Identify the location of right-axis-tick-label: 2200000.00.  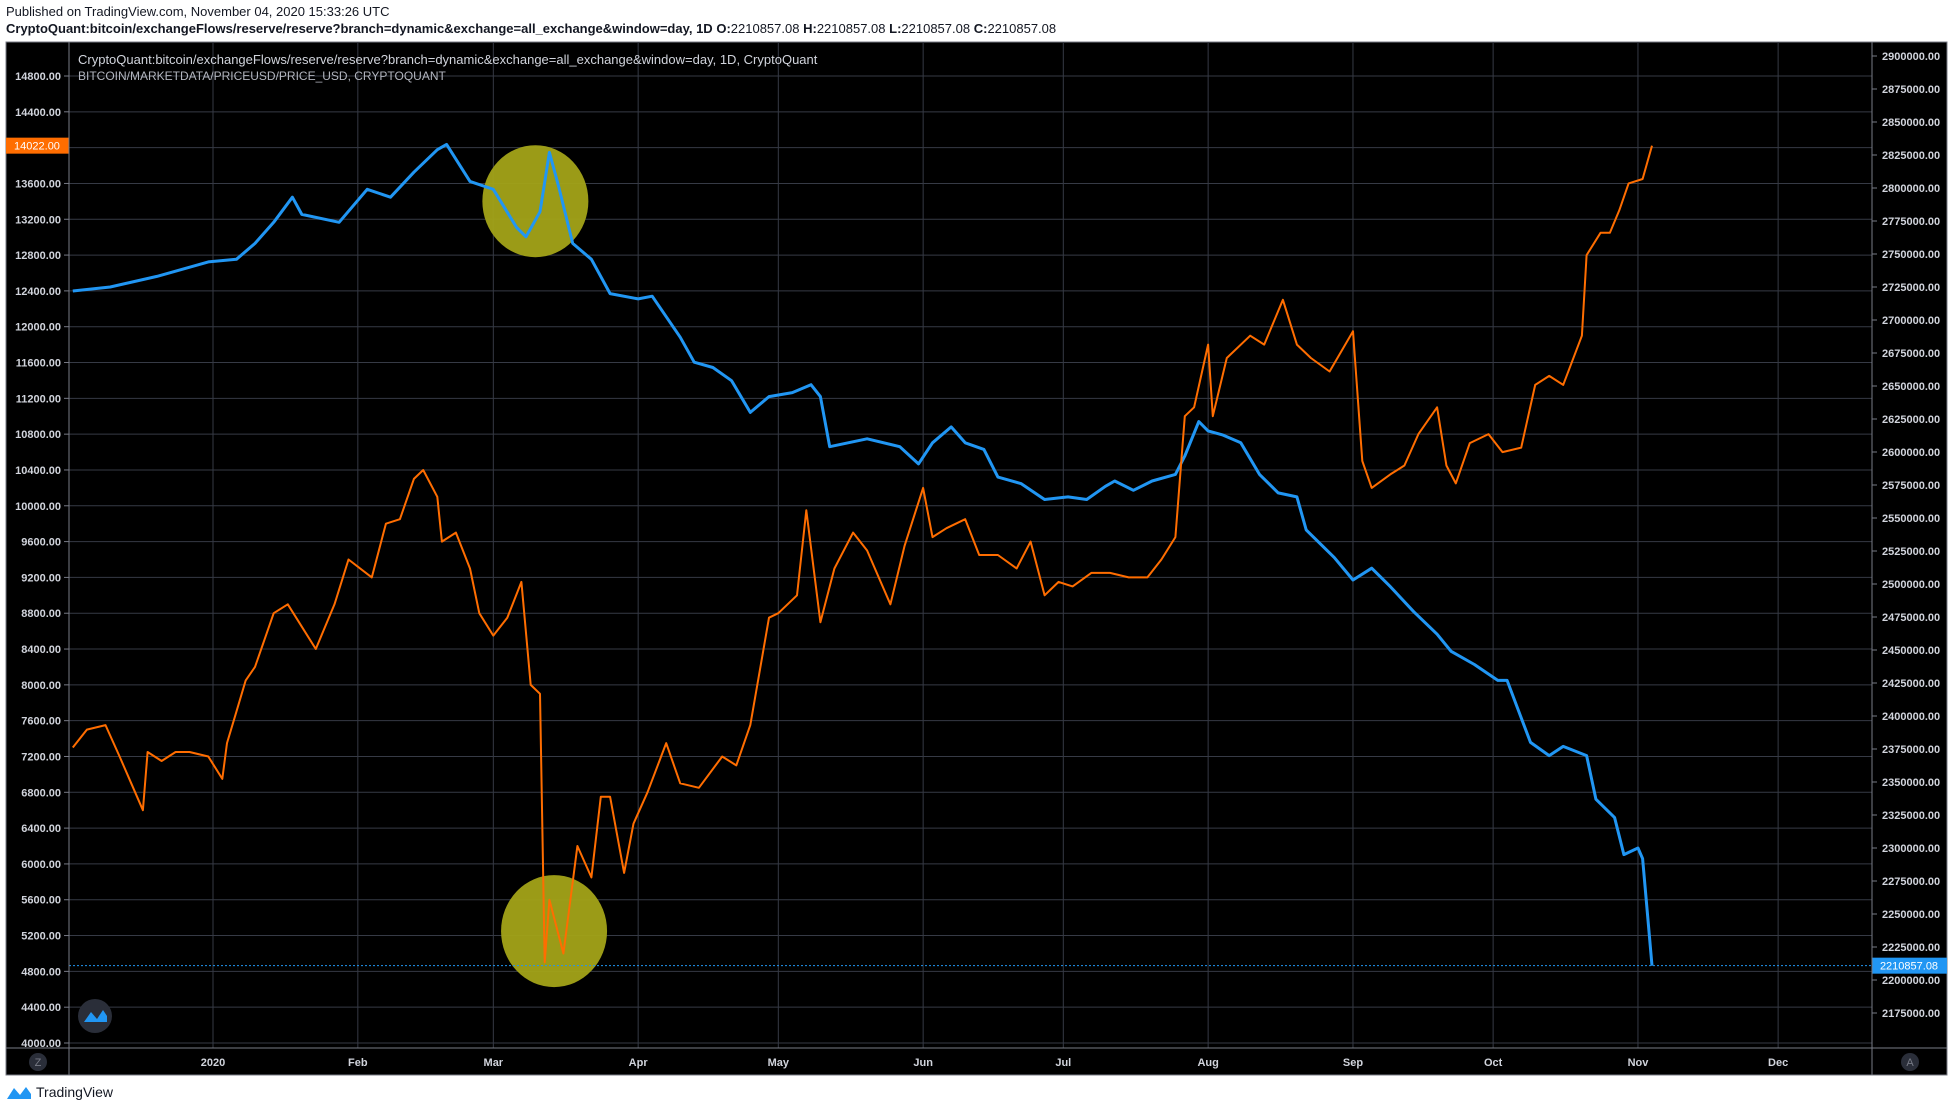
(1911, 981).